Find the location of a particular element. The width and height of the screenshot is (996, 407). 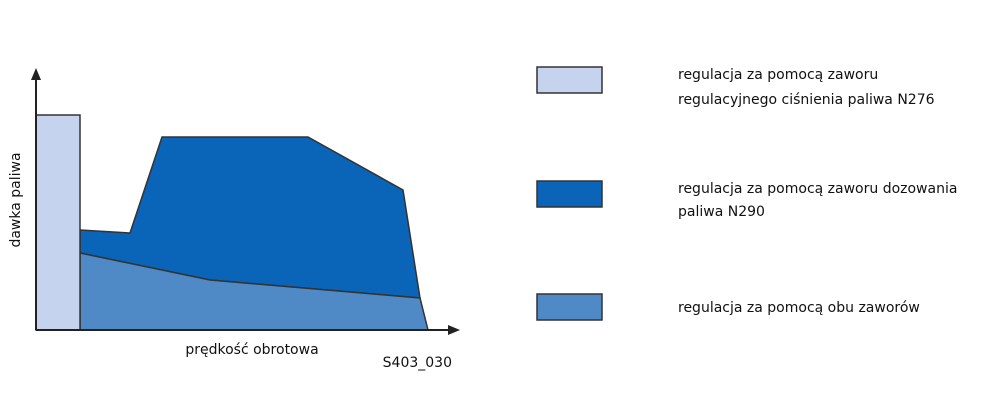

x-axis-label: prędkość obrotowa is located at coordinates (251, 350).